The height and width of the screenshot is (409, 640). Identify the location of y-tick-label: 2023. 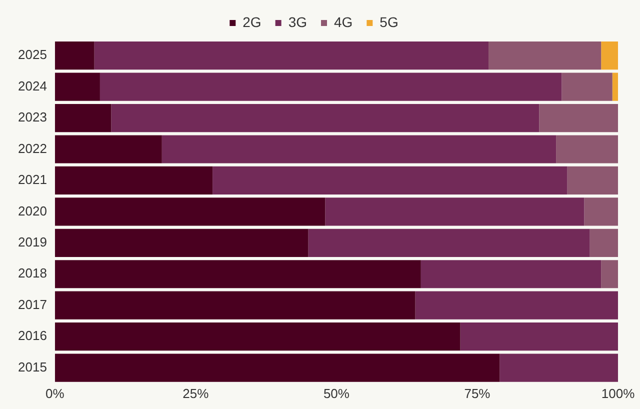
(32, 117).